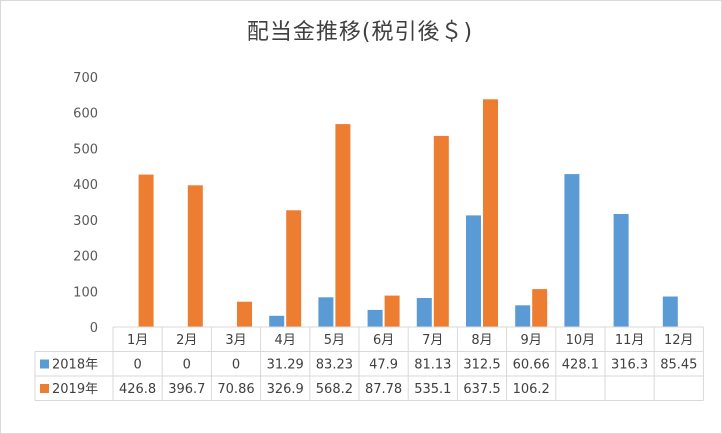  What do you see at coordinates (630, 340) in the screenshot?
I see `x-tick-label: 11月` at bounding box center [630, 340].